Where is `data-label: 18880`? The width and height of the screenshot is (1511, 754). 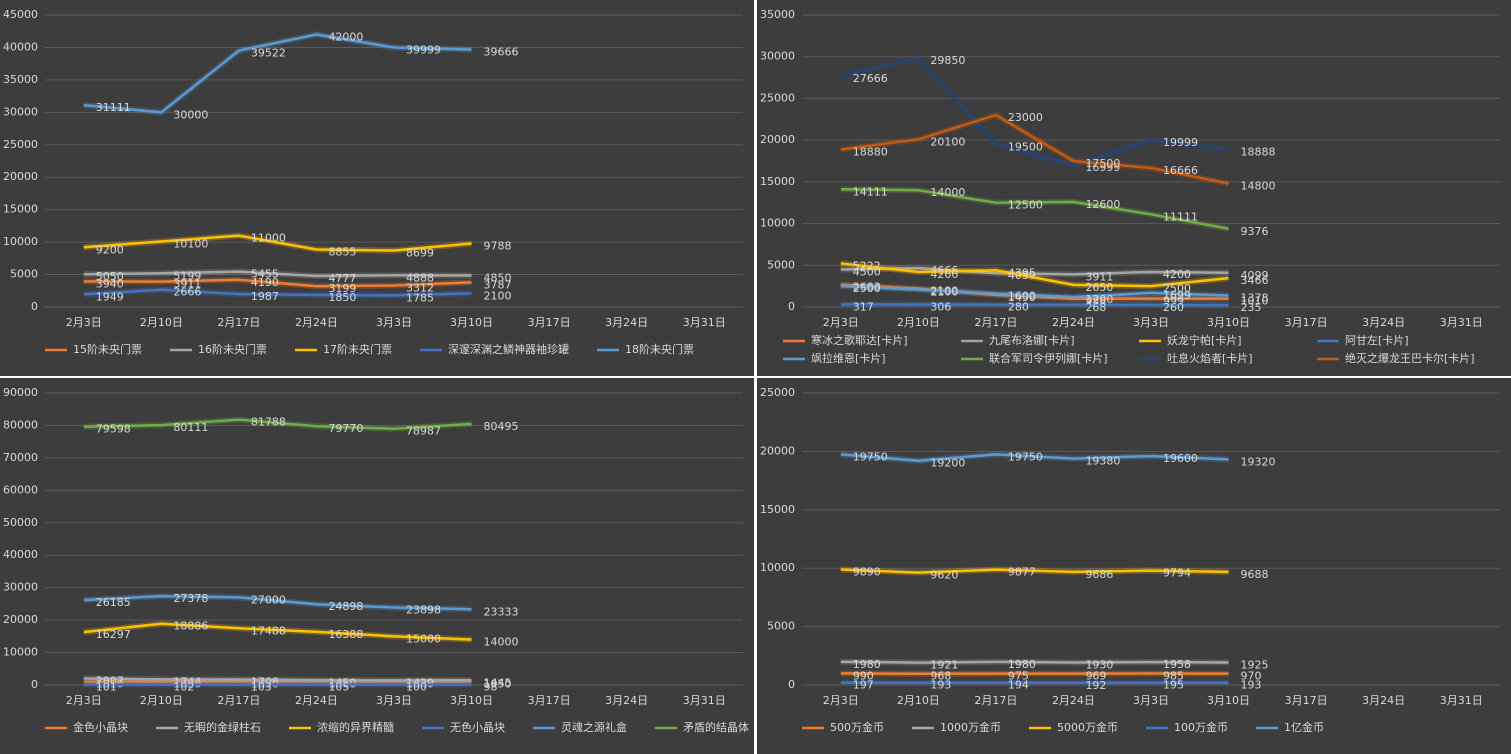
data-label: 18880 is located at coordinates (870, 151).